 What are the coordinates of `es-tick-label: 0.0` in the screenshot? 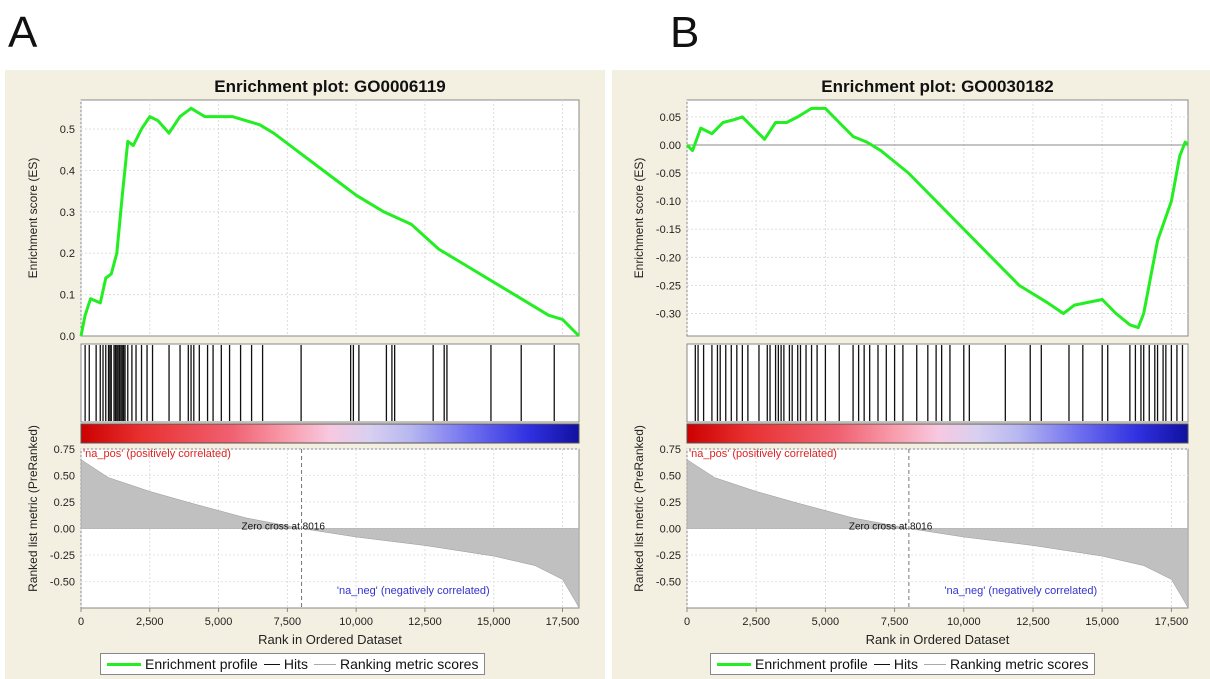 It's located at (67, 337).